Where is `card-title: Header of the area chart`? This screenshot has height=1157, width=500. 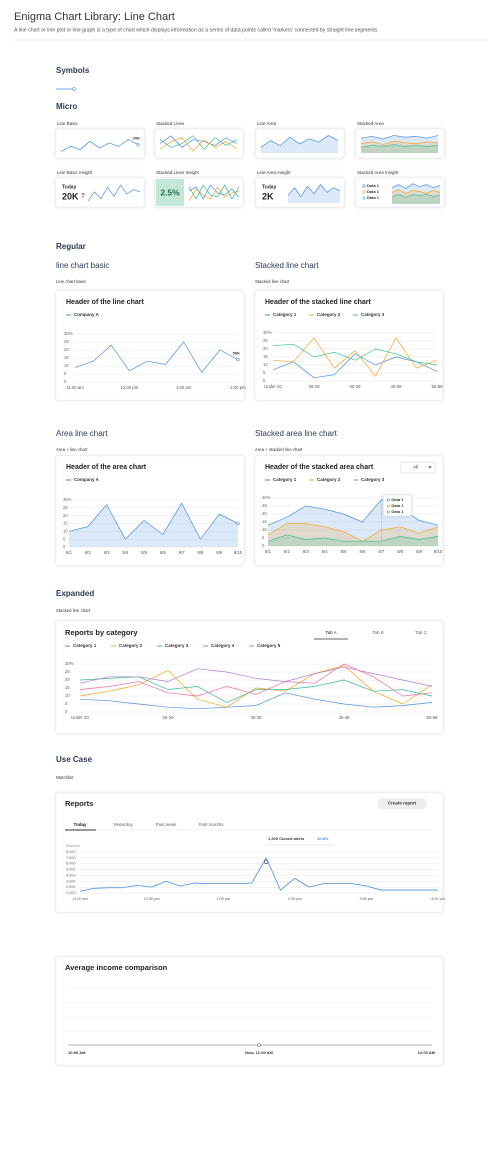
card-title: Header of the area chart is located at coordinates (106, 467).